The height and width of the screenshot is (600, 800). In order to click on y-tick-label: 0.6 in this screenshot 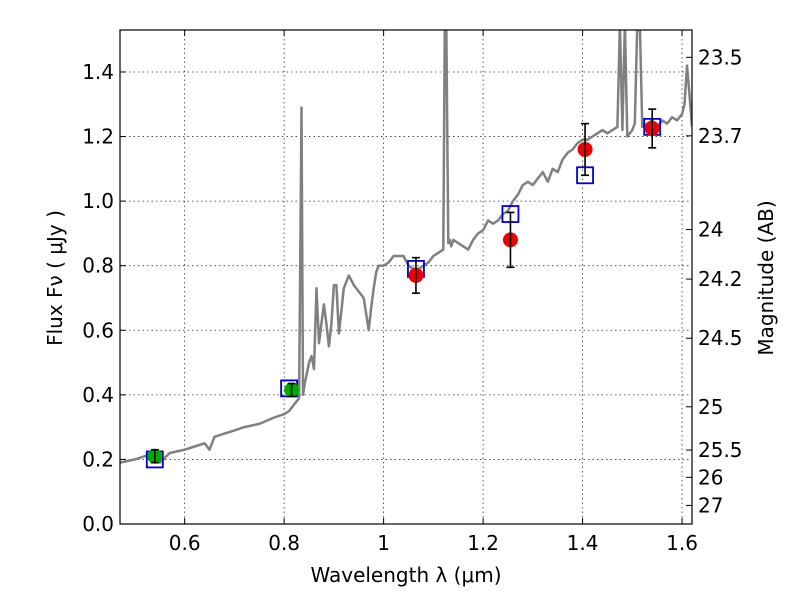, I will do `click(98, 330)`.